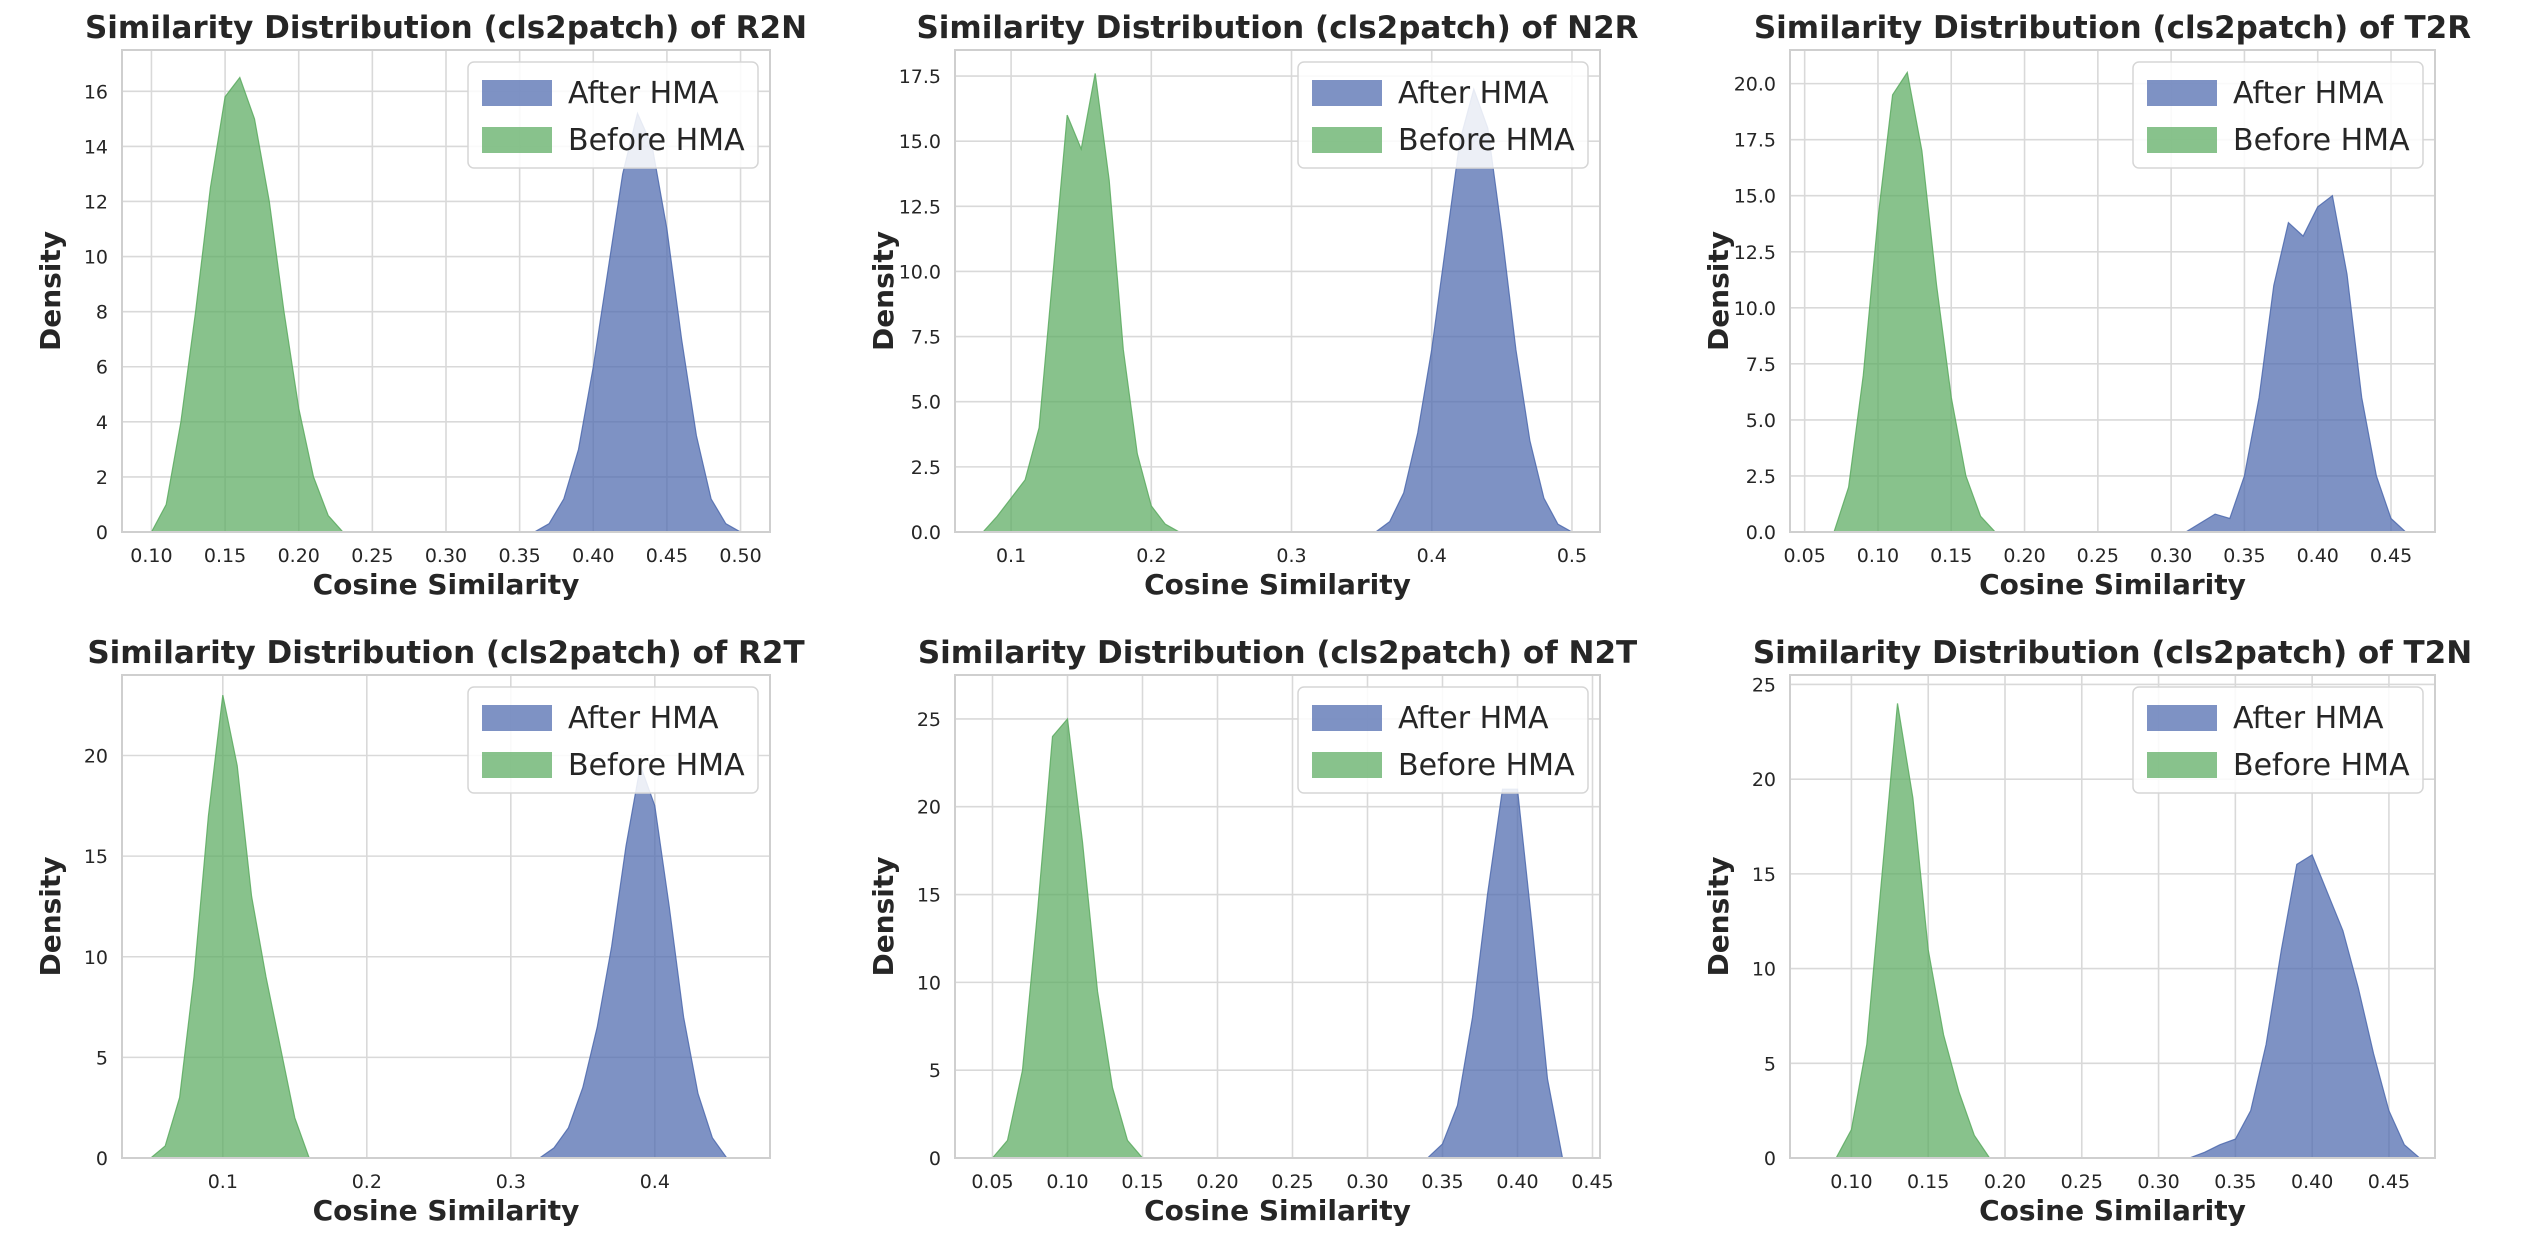 This screenshot has height=1244, width=2526. I want to click on y-tick-label: 6, so click(102, 368).